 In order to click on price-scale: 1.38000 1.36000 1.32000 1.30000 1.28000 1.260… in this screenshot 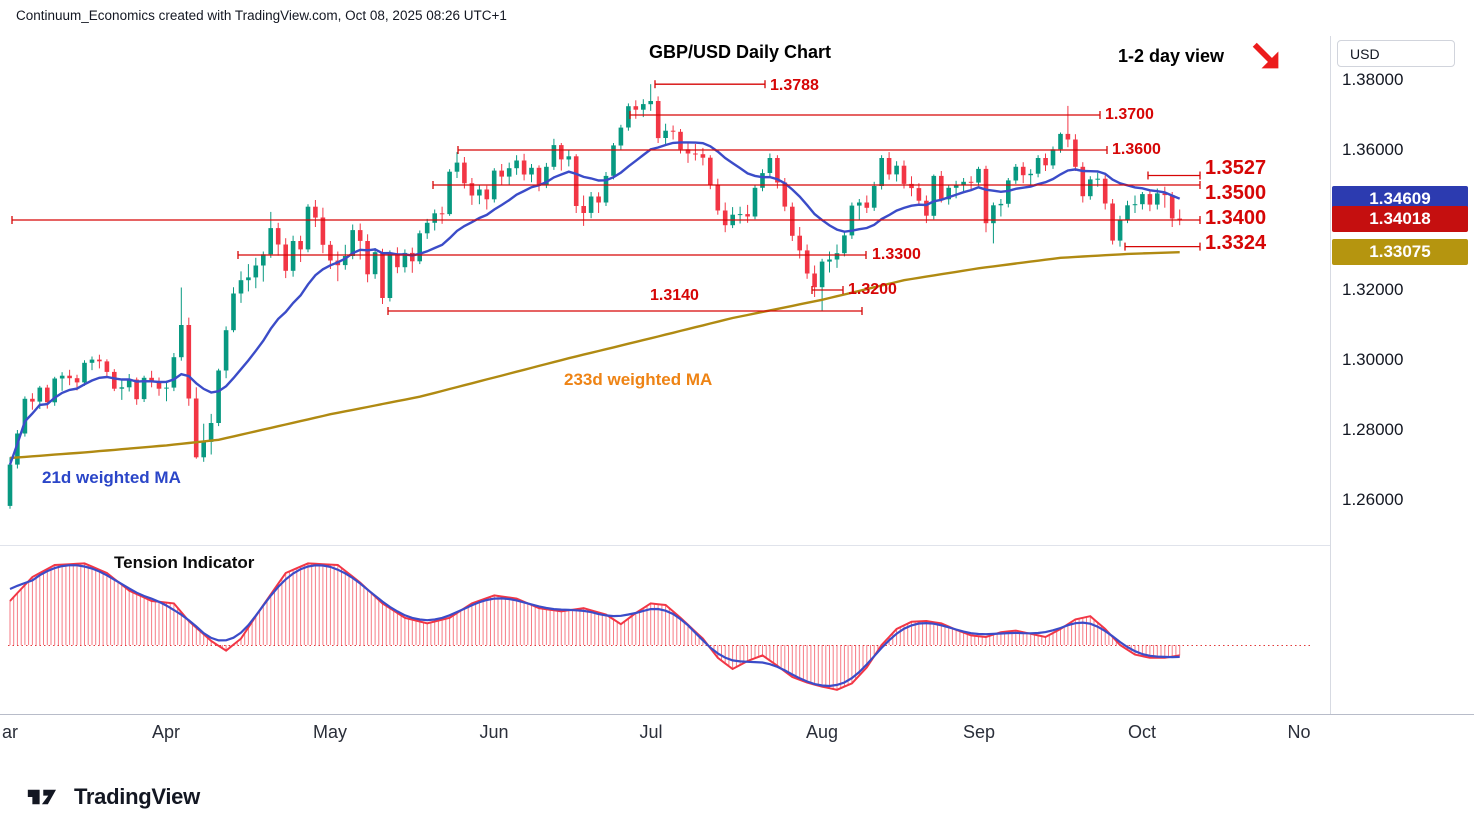, I will do `click(1402, 375)`.